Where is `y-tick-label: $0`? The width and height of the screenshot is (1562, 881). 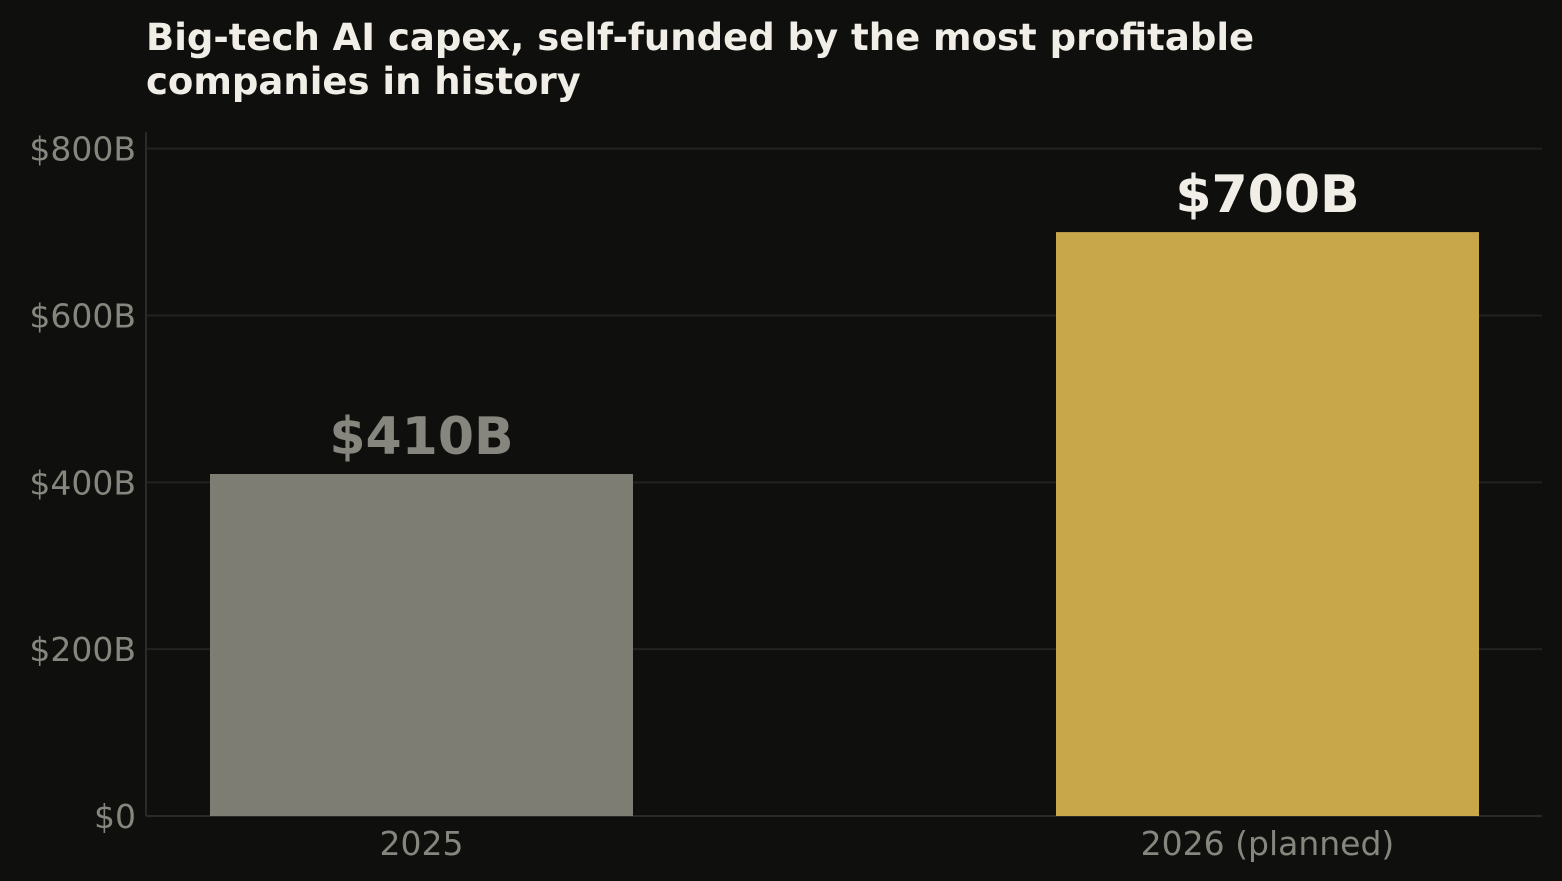
y-tick-label: $0 is located at coordinates (115, 816).